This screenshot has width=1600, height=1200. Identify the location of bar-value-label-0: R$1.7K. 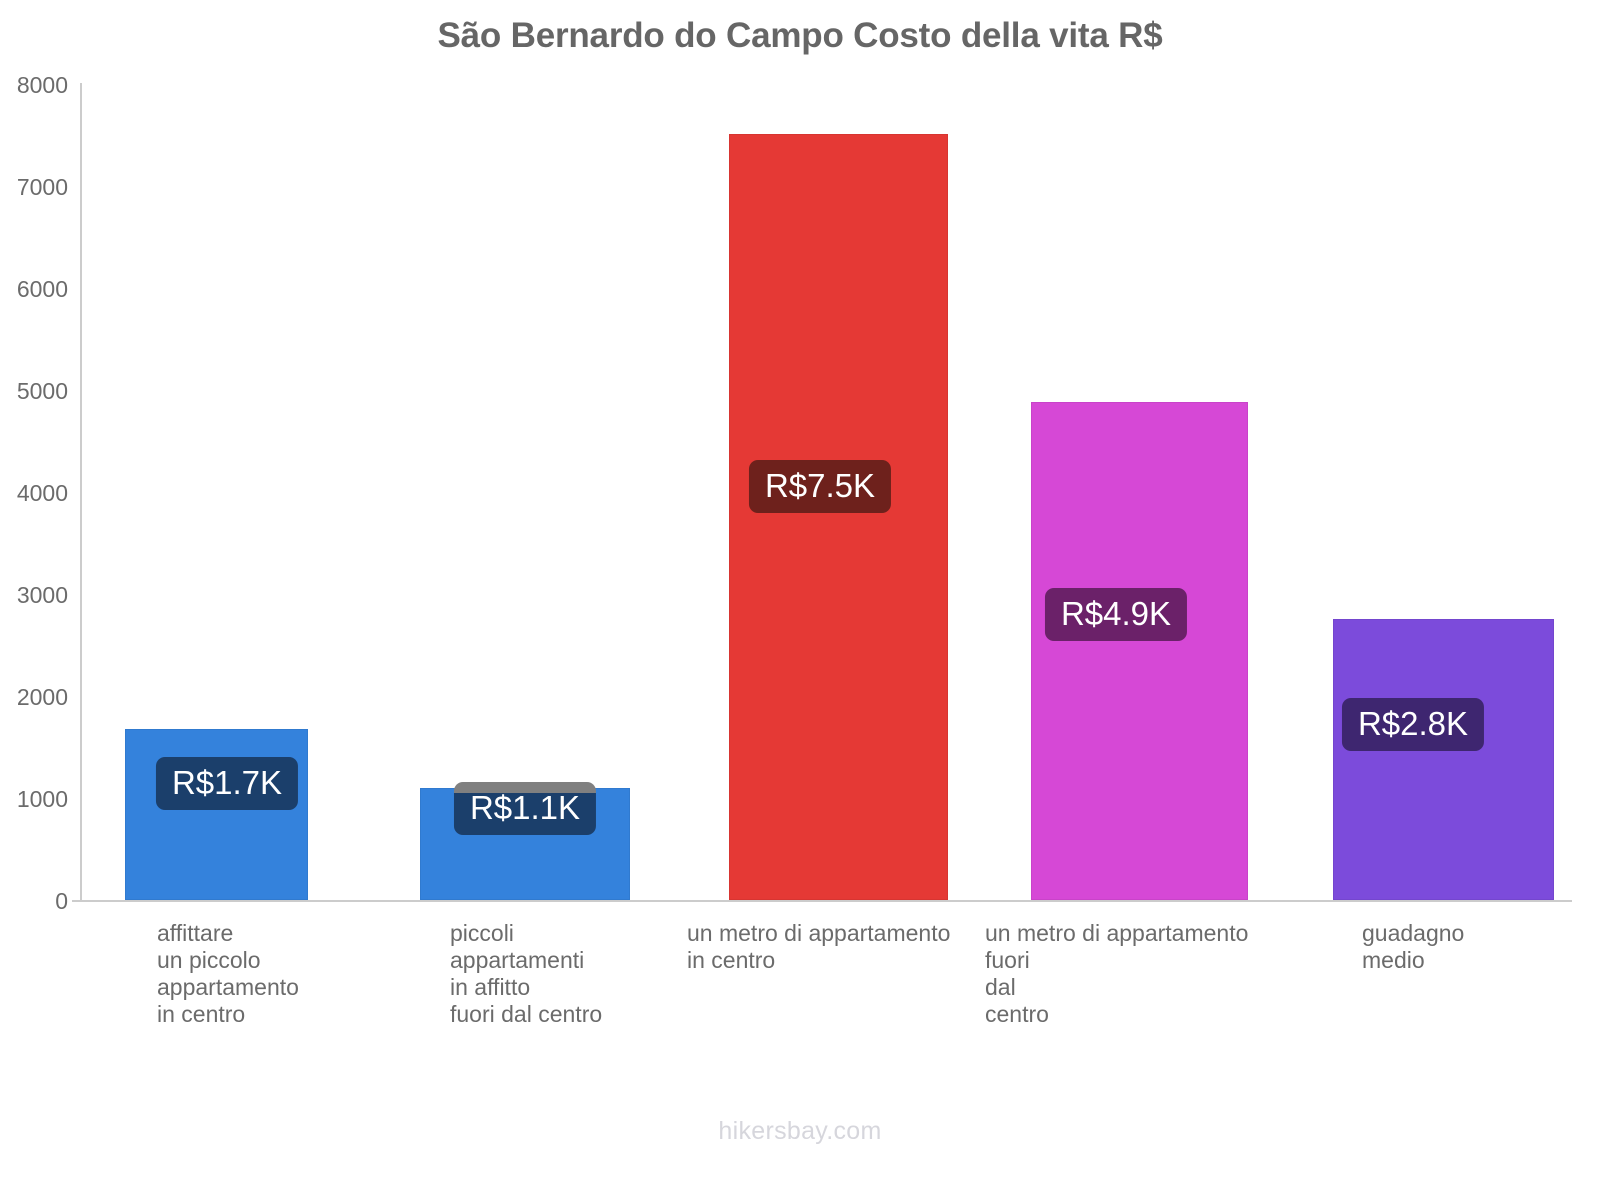
(227, 783).